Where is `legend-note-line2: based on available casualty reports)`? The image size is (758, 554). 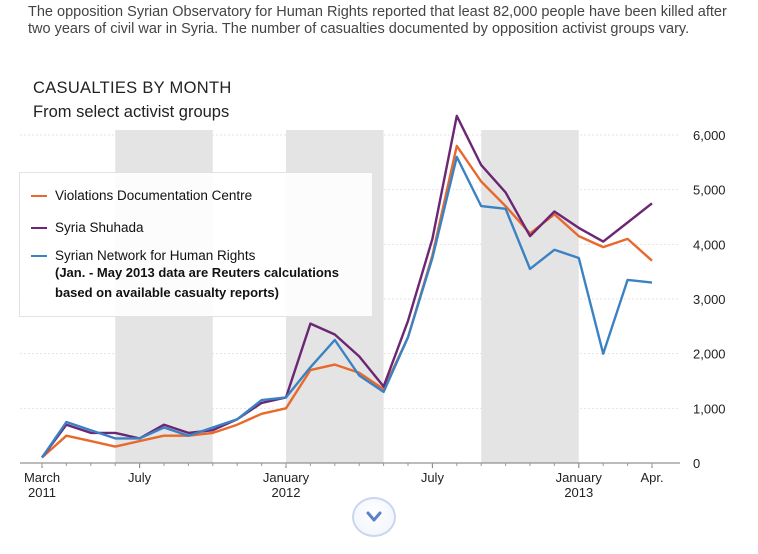 legend-note-line2: based on available casualty reports) is located at coordinates (167, 292).